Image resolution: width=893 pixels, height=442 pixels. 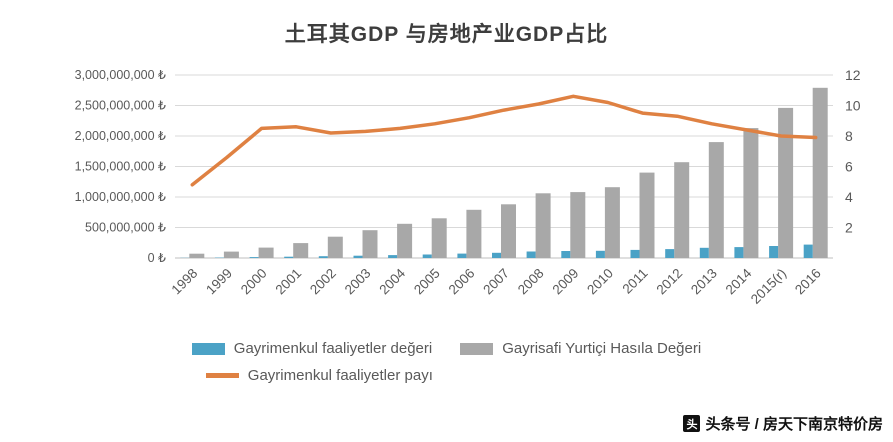 I want to click on chart-title: 土耳其GDP 与房地产业GDP占比, so click(x=446, y=34).